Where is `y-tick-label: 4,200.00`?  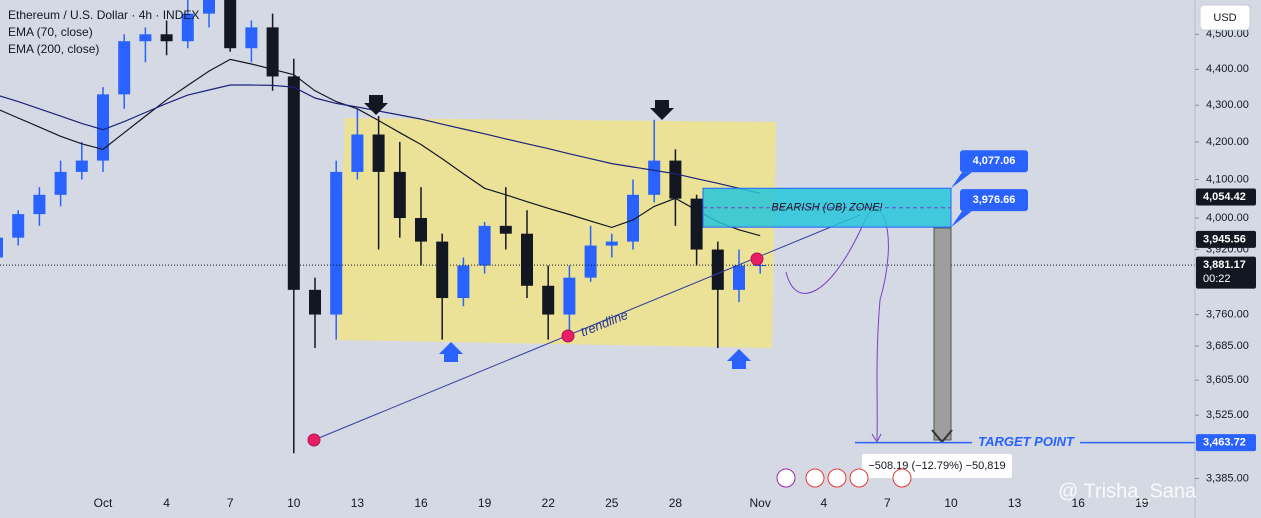
y-tick-label: 4,200.00 is located at coordinates (1227, 142).